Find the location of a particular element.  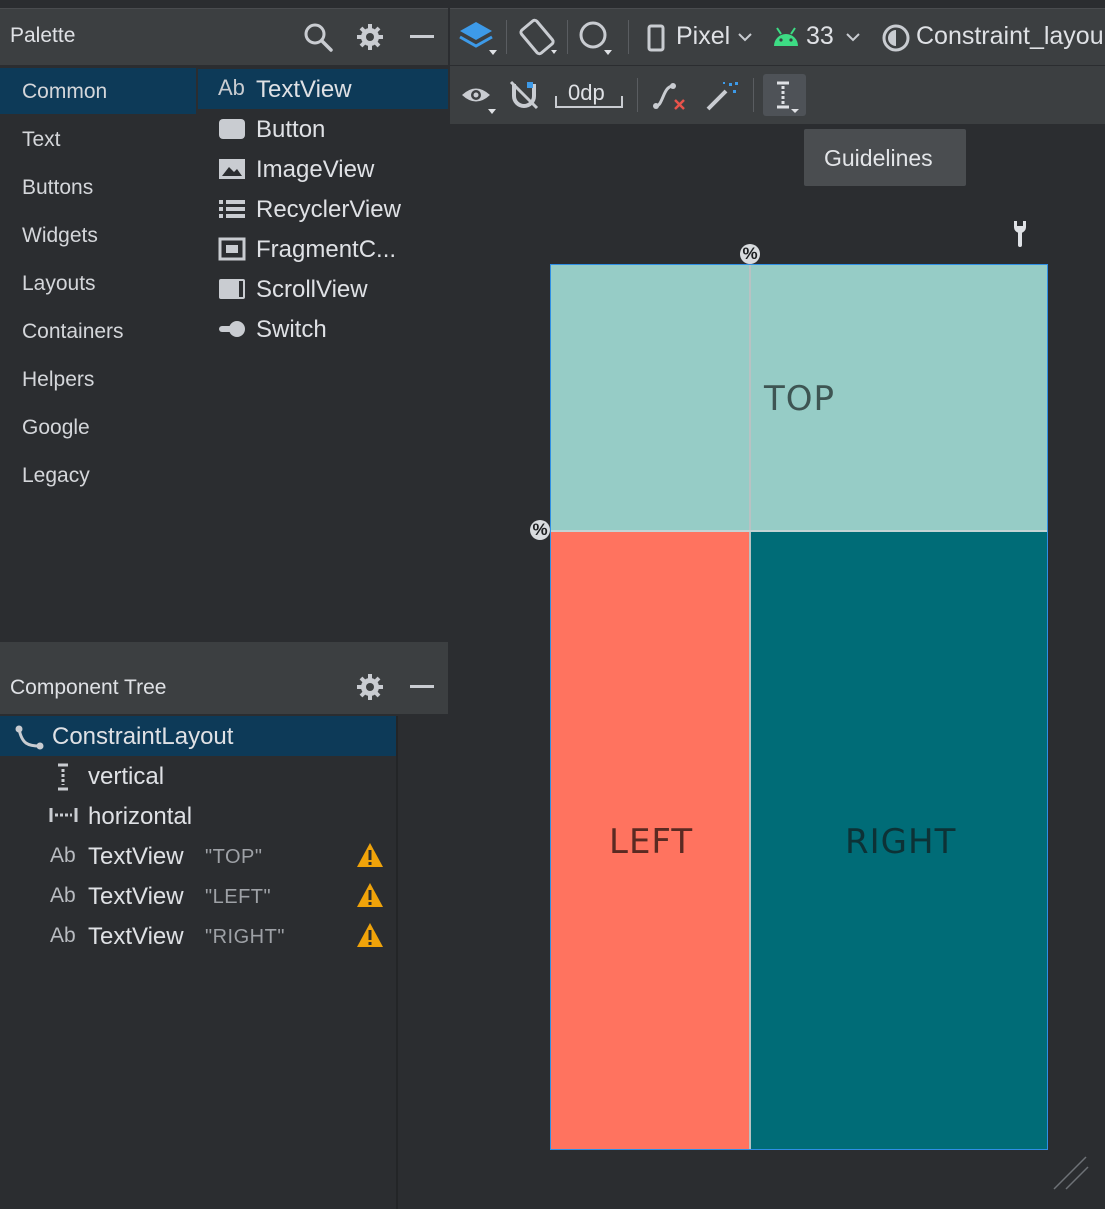

infer-constraints-icon is located at coordinates (722, 96).